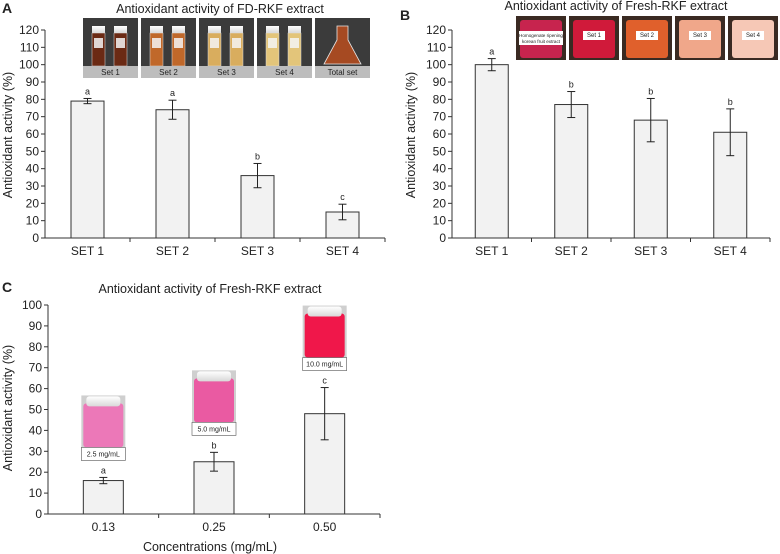 The height and width of the screenshot is (554, 780). Describe the element at coordinates (36, 430) in the screenshot. I see `y-tick-label: 40` at that location.